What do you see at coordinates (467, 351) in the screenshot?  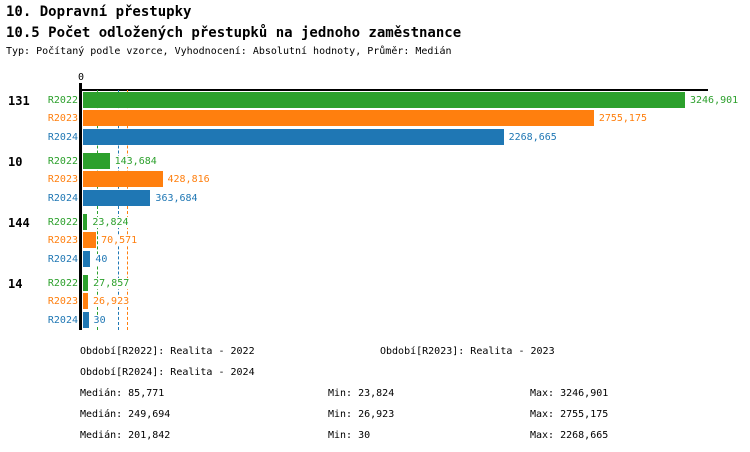 I see `legend-series-r2023: Období[R2023]: Realita - 2023` at bounding box center [467, 351].